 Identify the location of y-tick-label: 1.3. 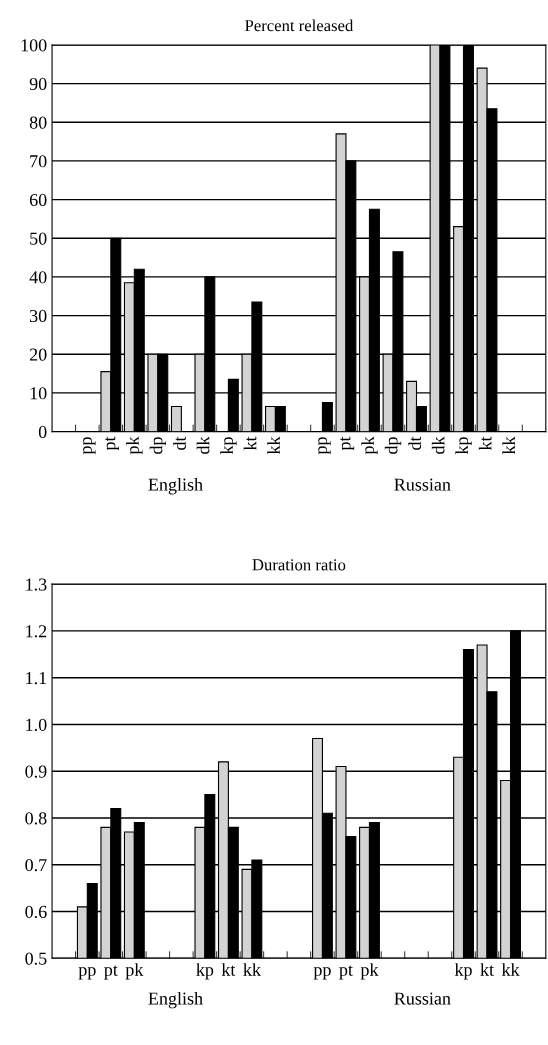
(36, 584).